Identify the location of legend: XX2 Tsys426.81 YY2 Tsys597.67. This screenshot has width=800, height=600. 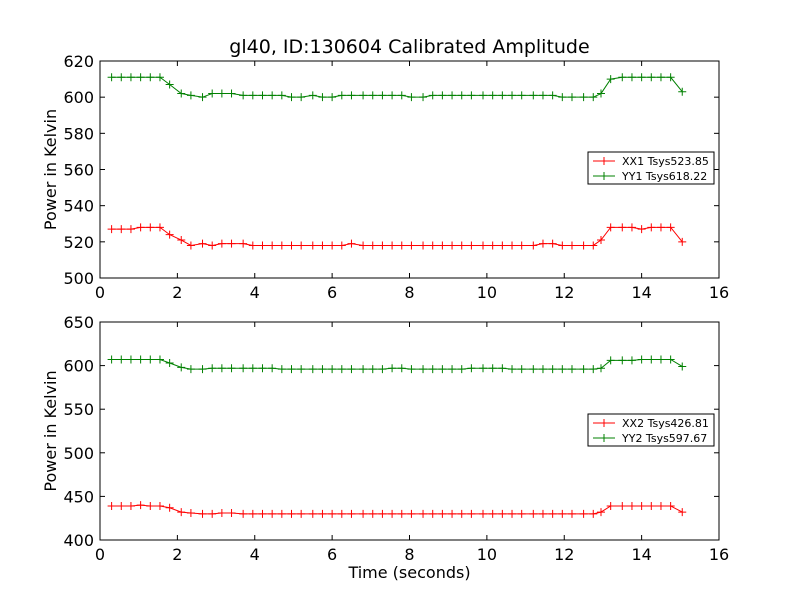
(651, 430).